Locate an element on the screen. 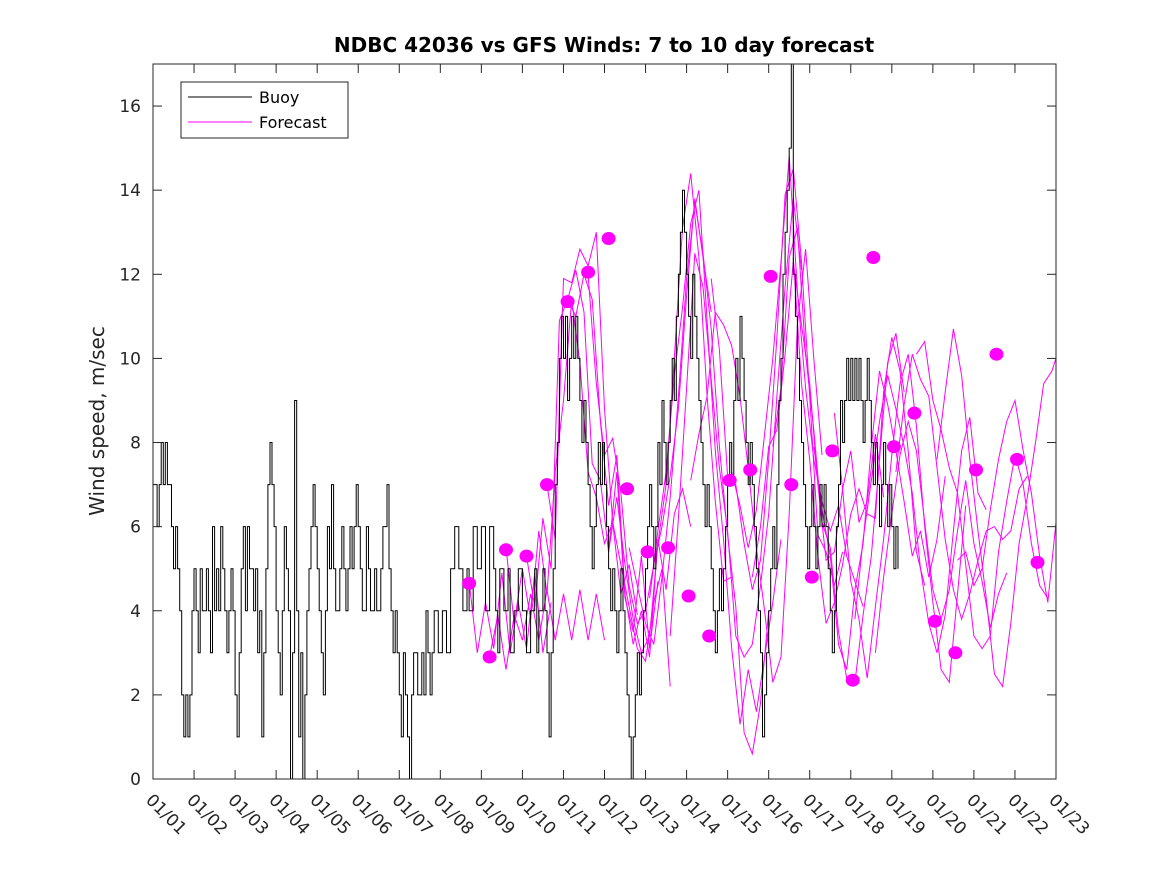  x-tick-label: 01/17 is located at coordinates (822, 814).